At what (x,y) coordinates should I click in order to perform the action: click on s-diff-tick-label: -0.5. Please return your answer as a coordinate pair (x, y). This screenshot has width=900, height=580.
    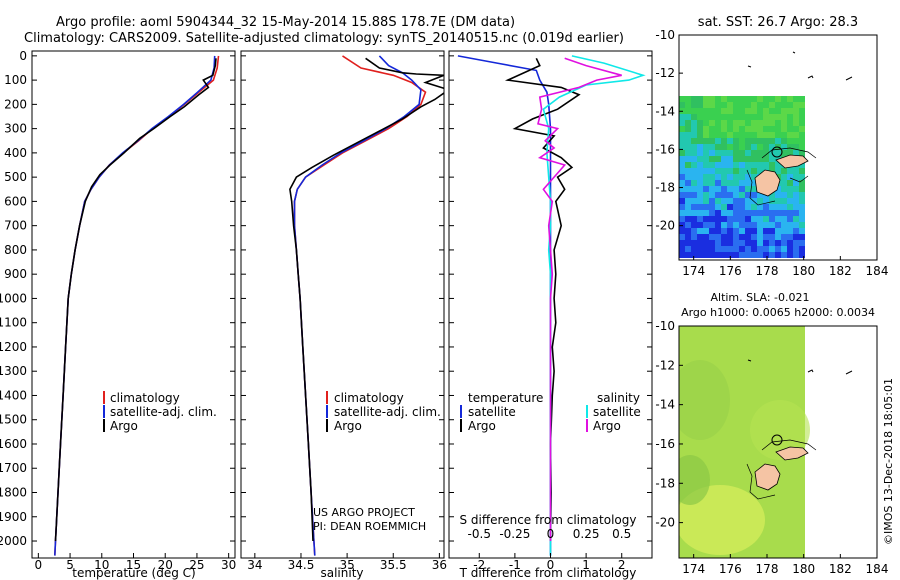
    Looking at the image, I should click on (479, 534).